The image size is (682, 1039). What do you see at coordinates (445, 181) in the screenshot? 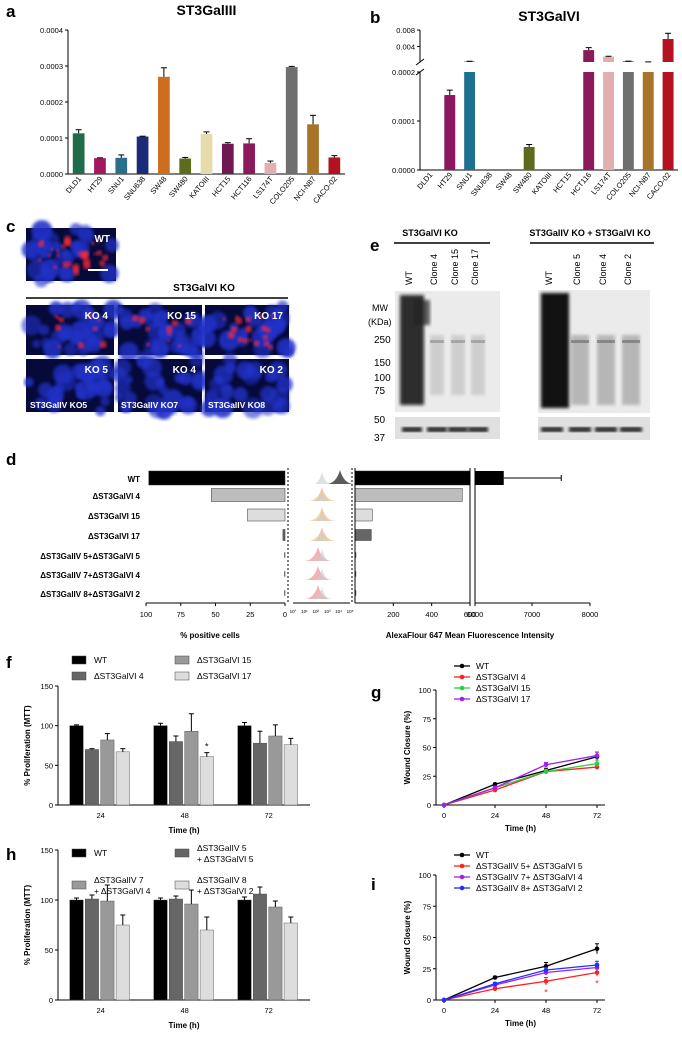
I see `chart-b-x-tick-label: HT29` at bounding box center [445, 181].